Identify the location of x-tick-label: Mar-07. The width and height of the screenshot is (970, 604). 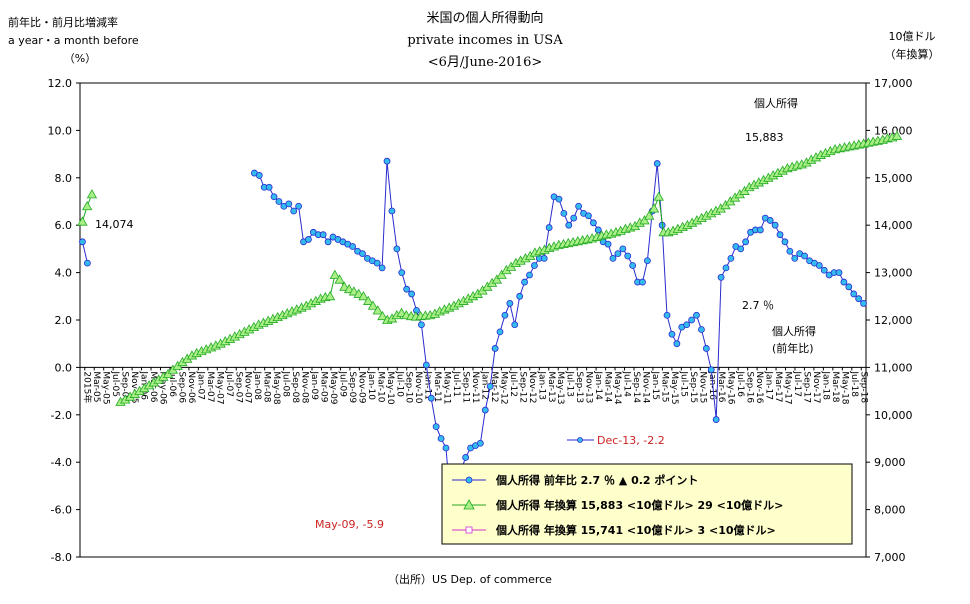
(210, 386).